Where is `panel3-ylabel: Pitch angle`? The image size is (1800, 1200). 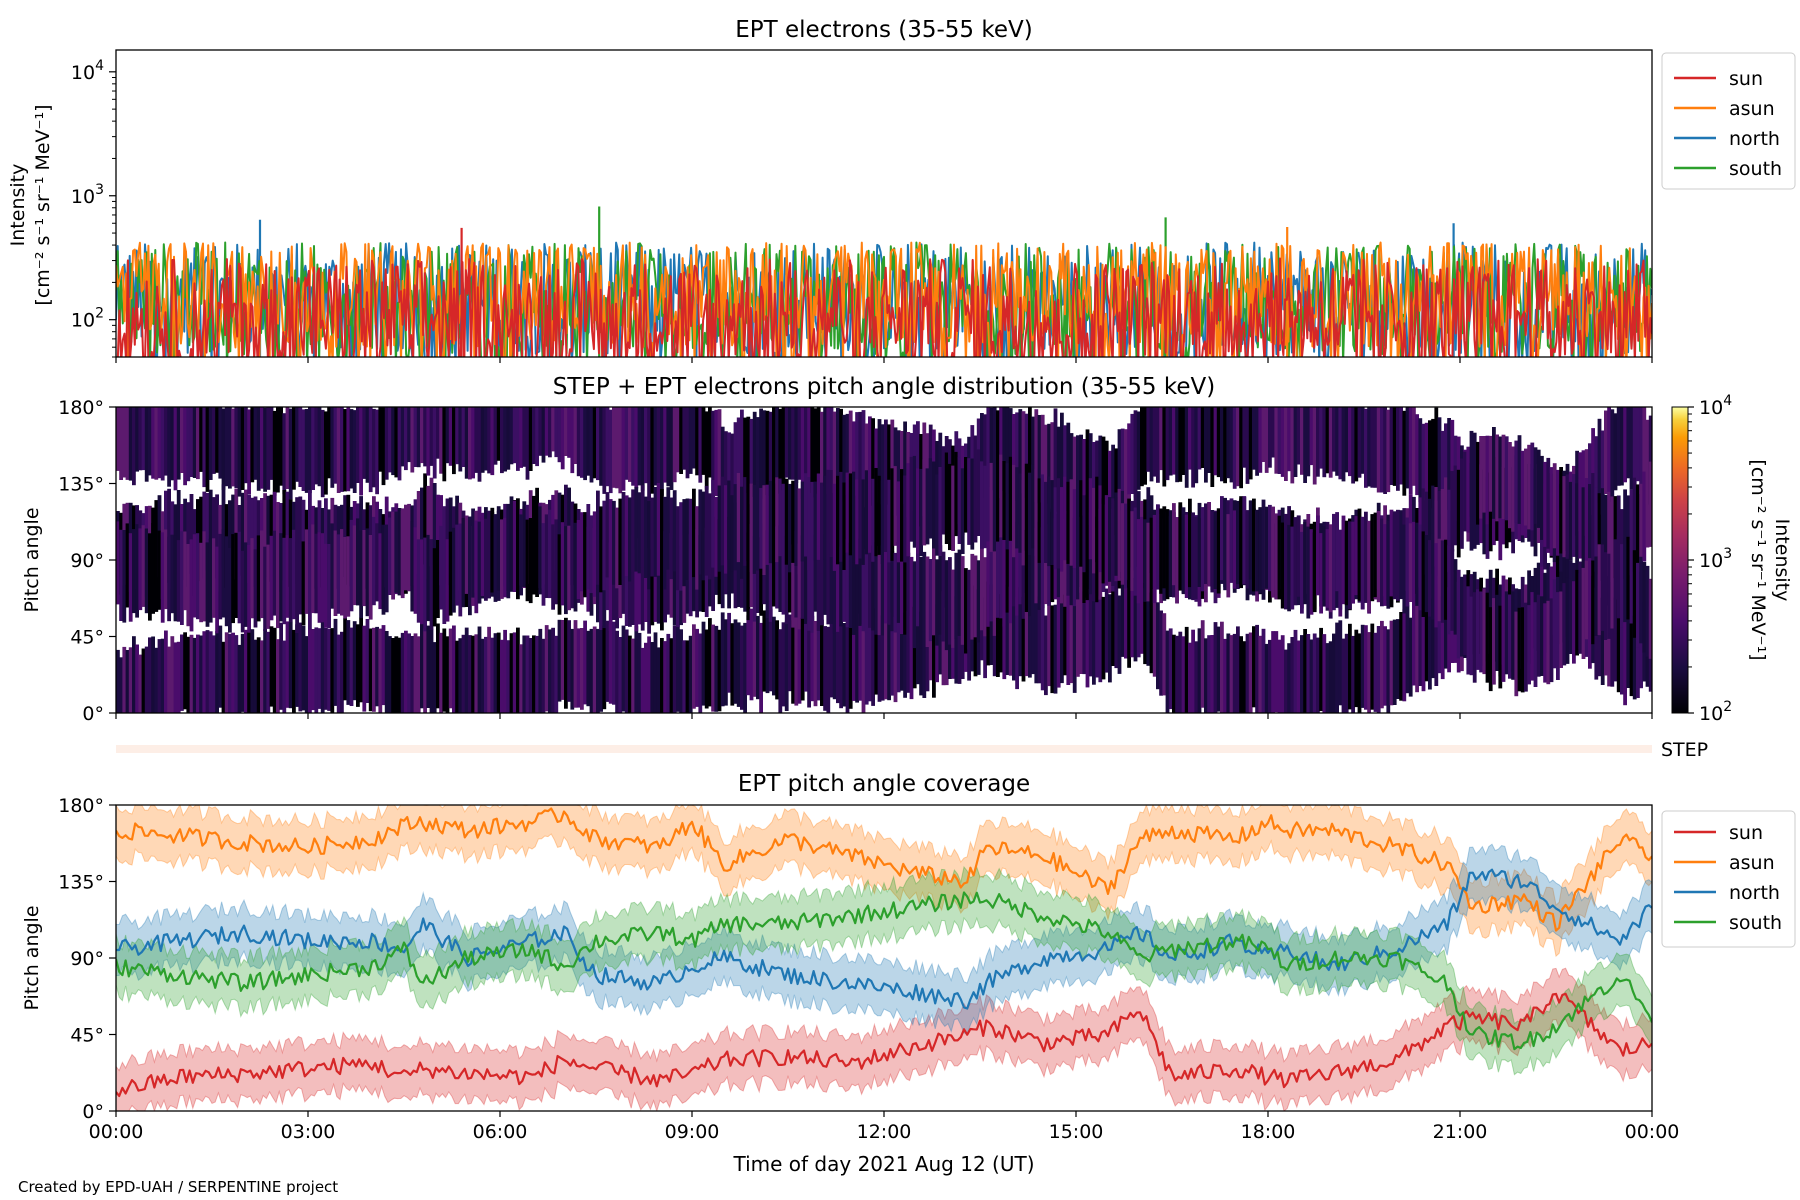 panel3-ylabel: Pitch angle is located at coordinates (32, 957).